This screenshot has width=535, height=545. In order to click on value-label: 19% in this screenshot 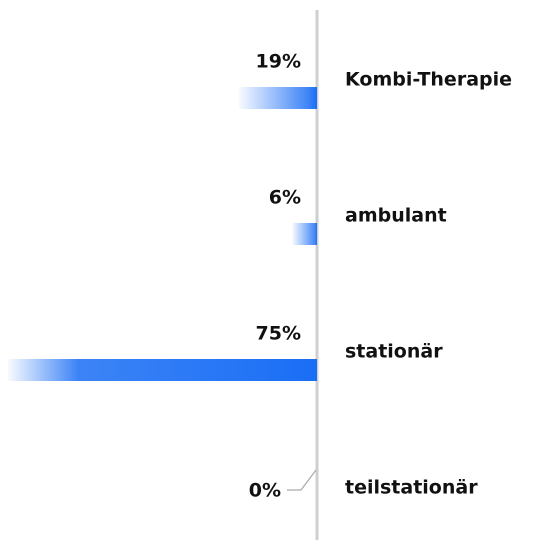, I will do `click(278, 62)`.